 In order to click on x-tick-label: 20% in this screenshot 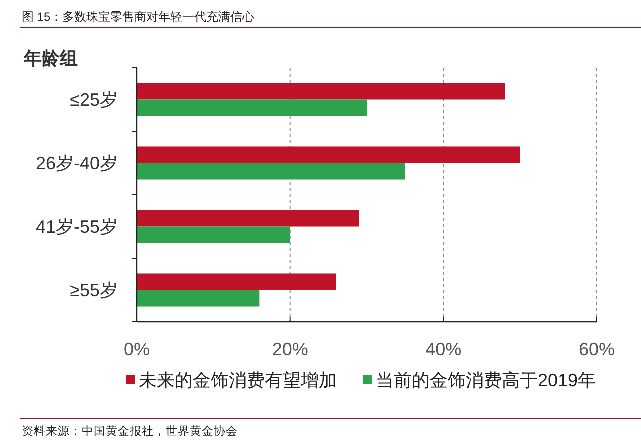, I will do `click(290, 349)`.